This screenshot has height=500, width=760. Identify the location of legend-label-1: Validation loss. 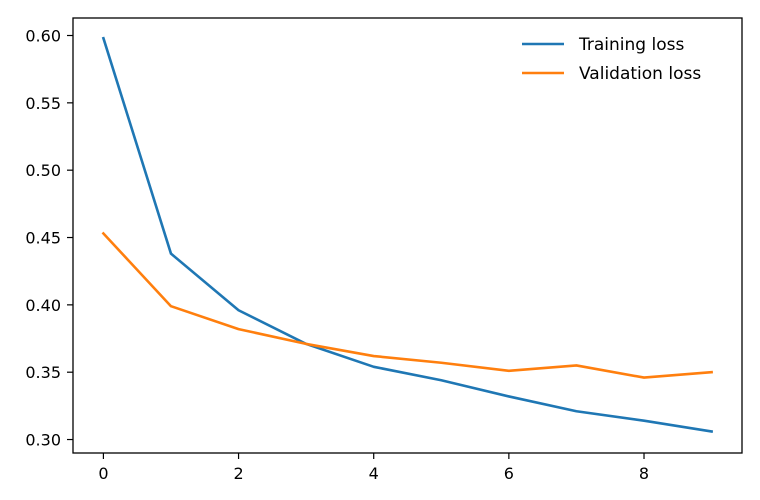
(640, 74).